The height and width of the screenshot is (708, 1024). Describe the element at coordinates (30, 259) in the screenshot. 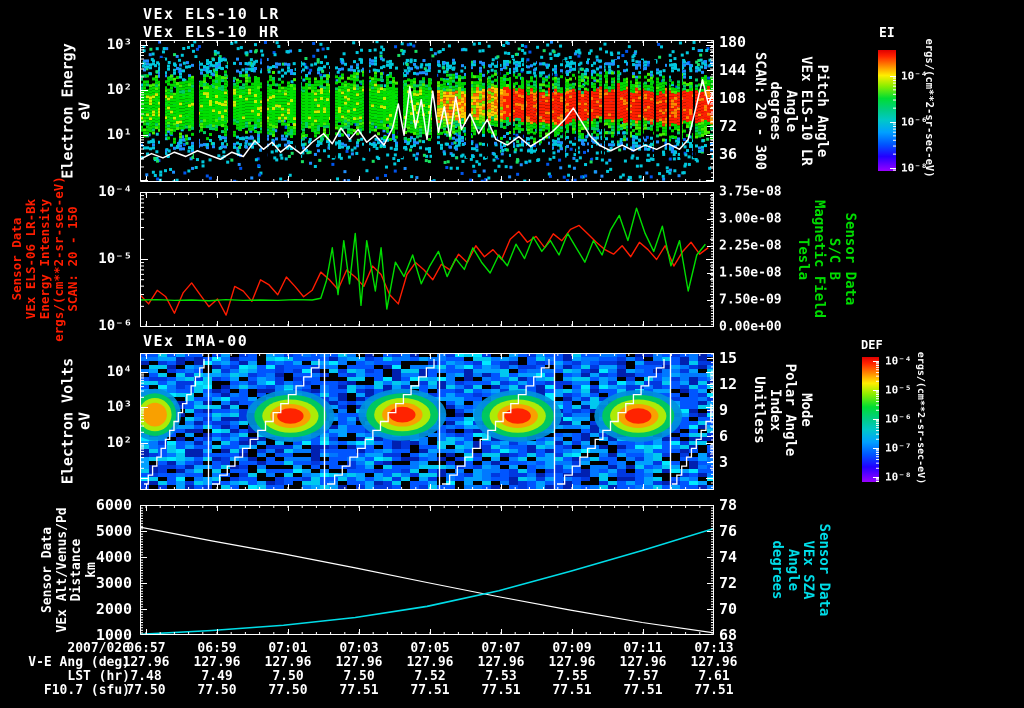

I see `panel2-left-axis-label-line-1: VEx ELS-06 LR-Bk` at that location.